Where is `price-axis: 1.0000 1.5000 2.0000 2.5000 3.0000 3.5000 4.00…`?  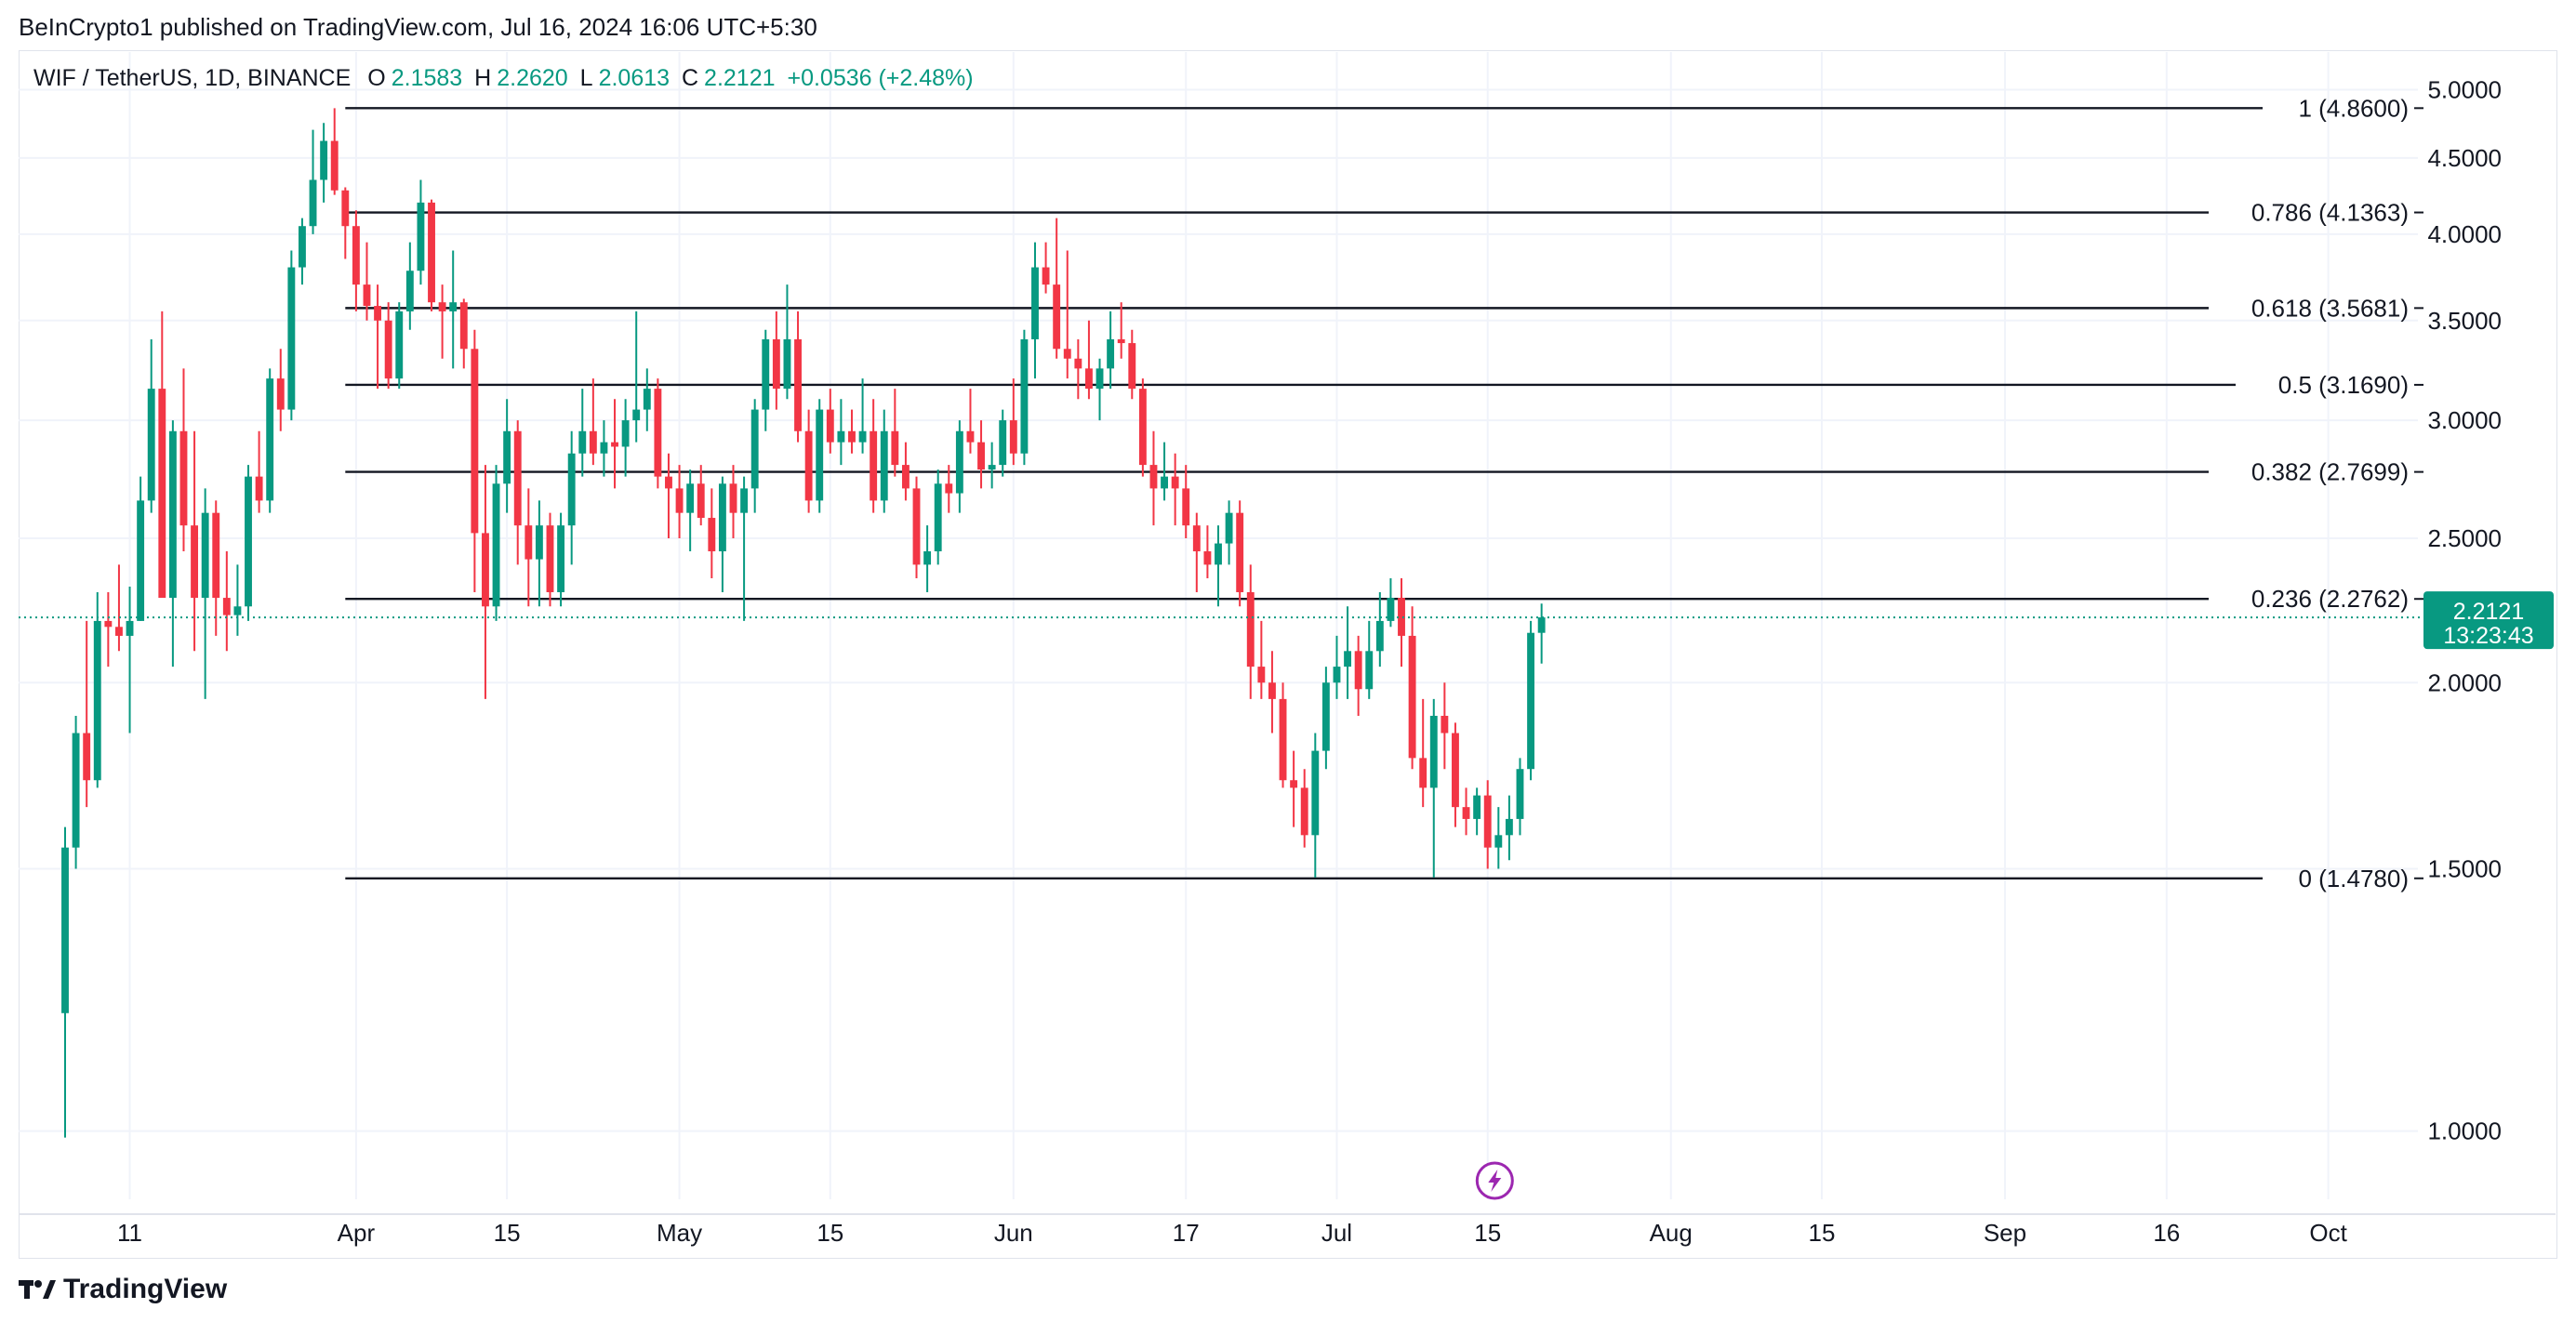
price-axis: 1.0000 1.5000 2.0000 2.5000 3.0000 3.5000 4.00… is located at coordinates (2464, 610).